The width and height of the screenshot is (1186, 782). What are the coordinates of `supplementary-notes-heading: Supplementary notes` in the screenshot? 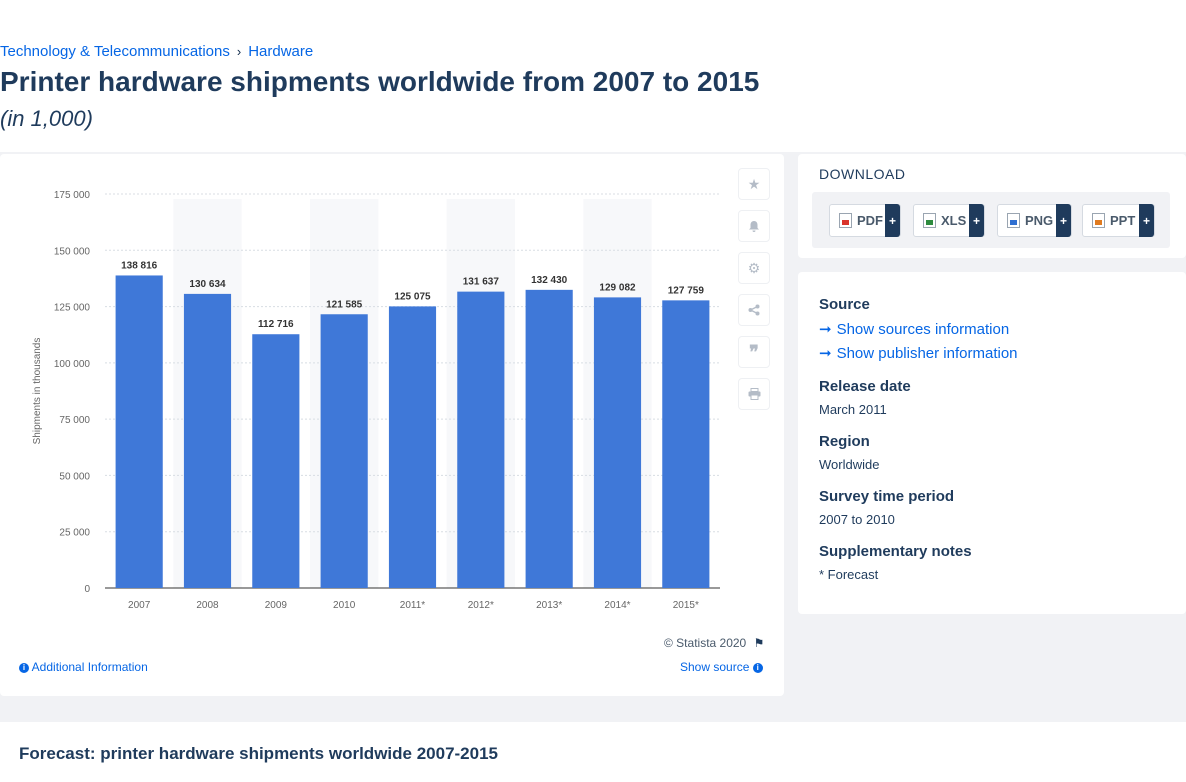 It's located at (895, 551).